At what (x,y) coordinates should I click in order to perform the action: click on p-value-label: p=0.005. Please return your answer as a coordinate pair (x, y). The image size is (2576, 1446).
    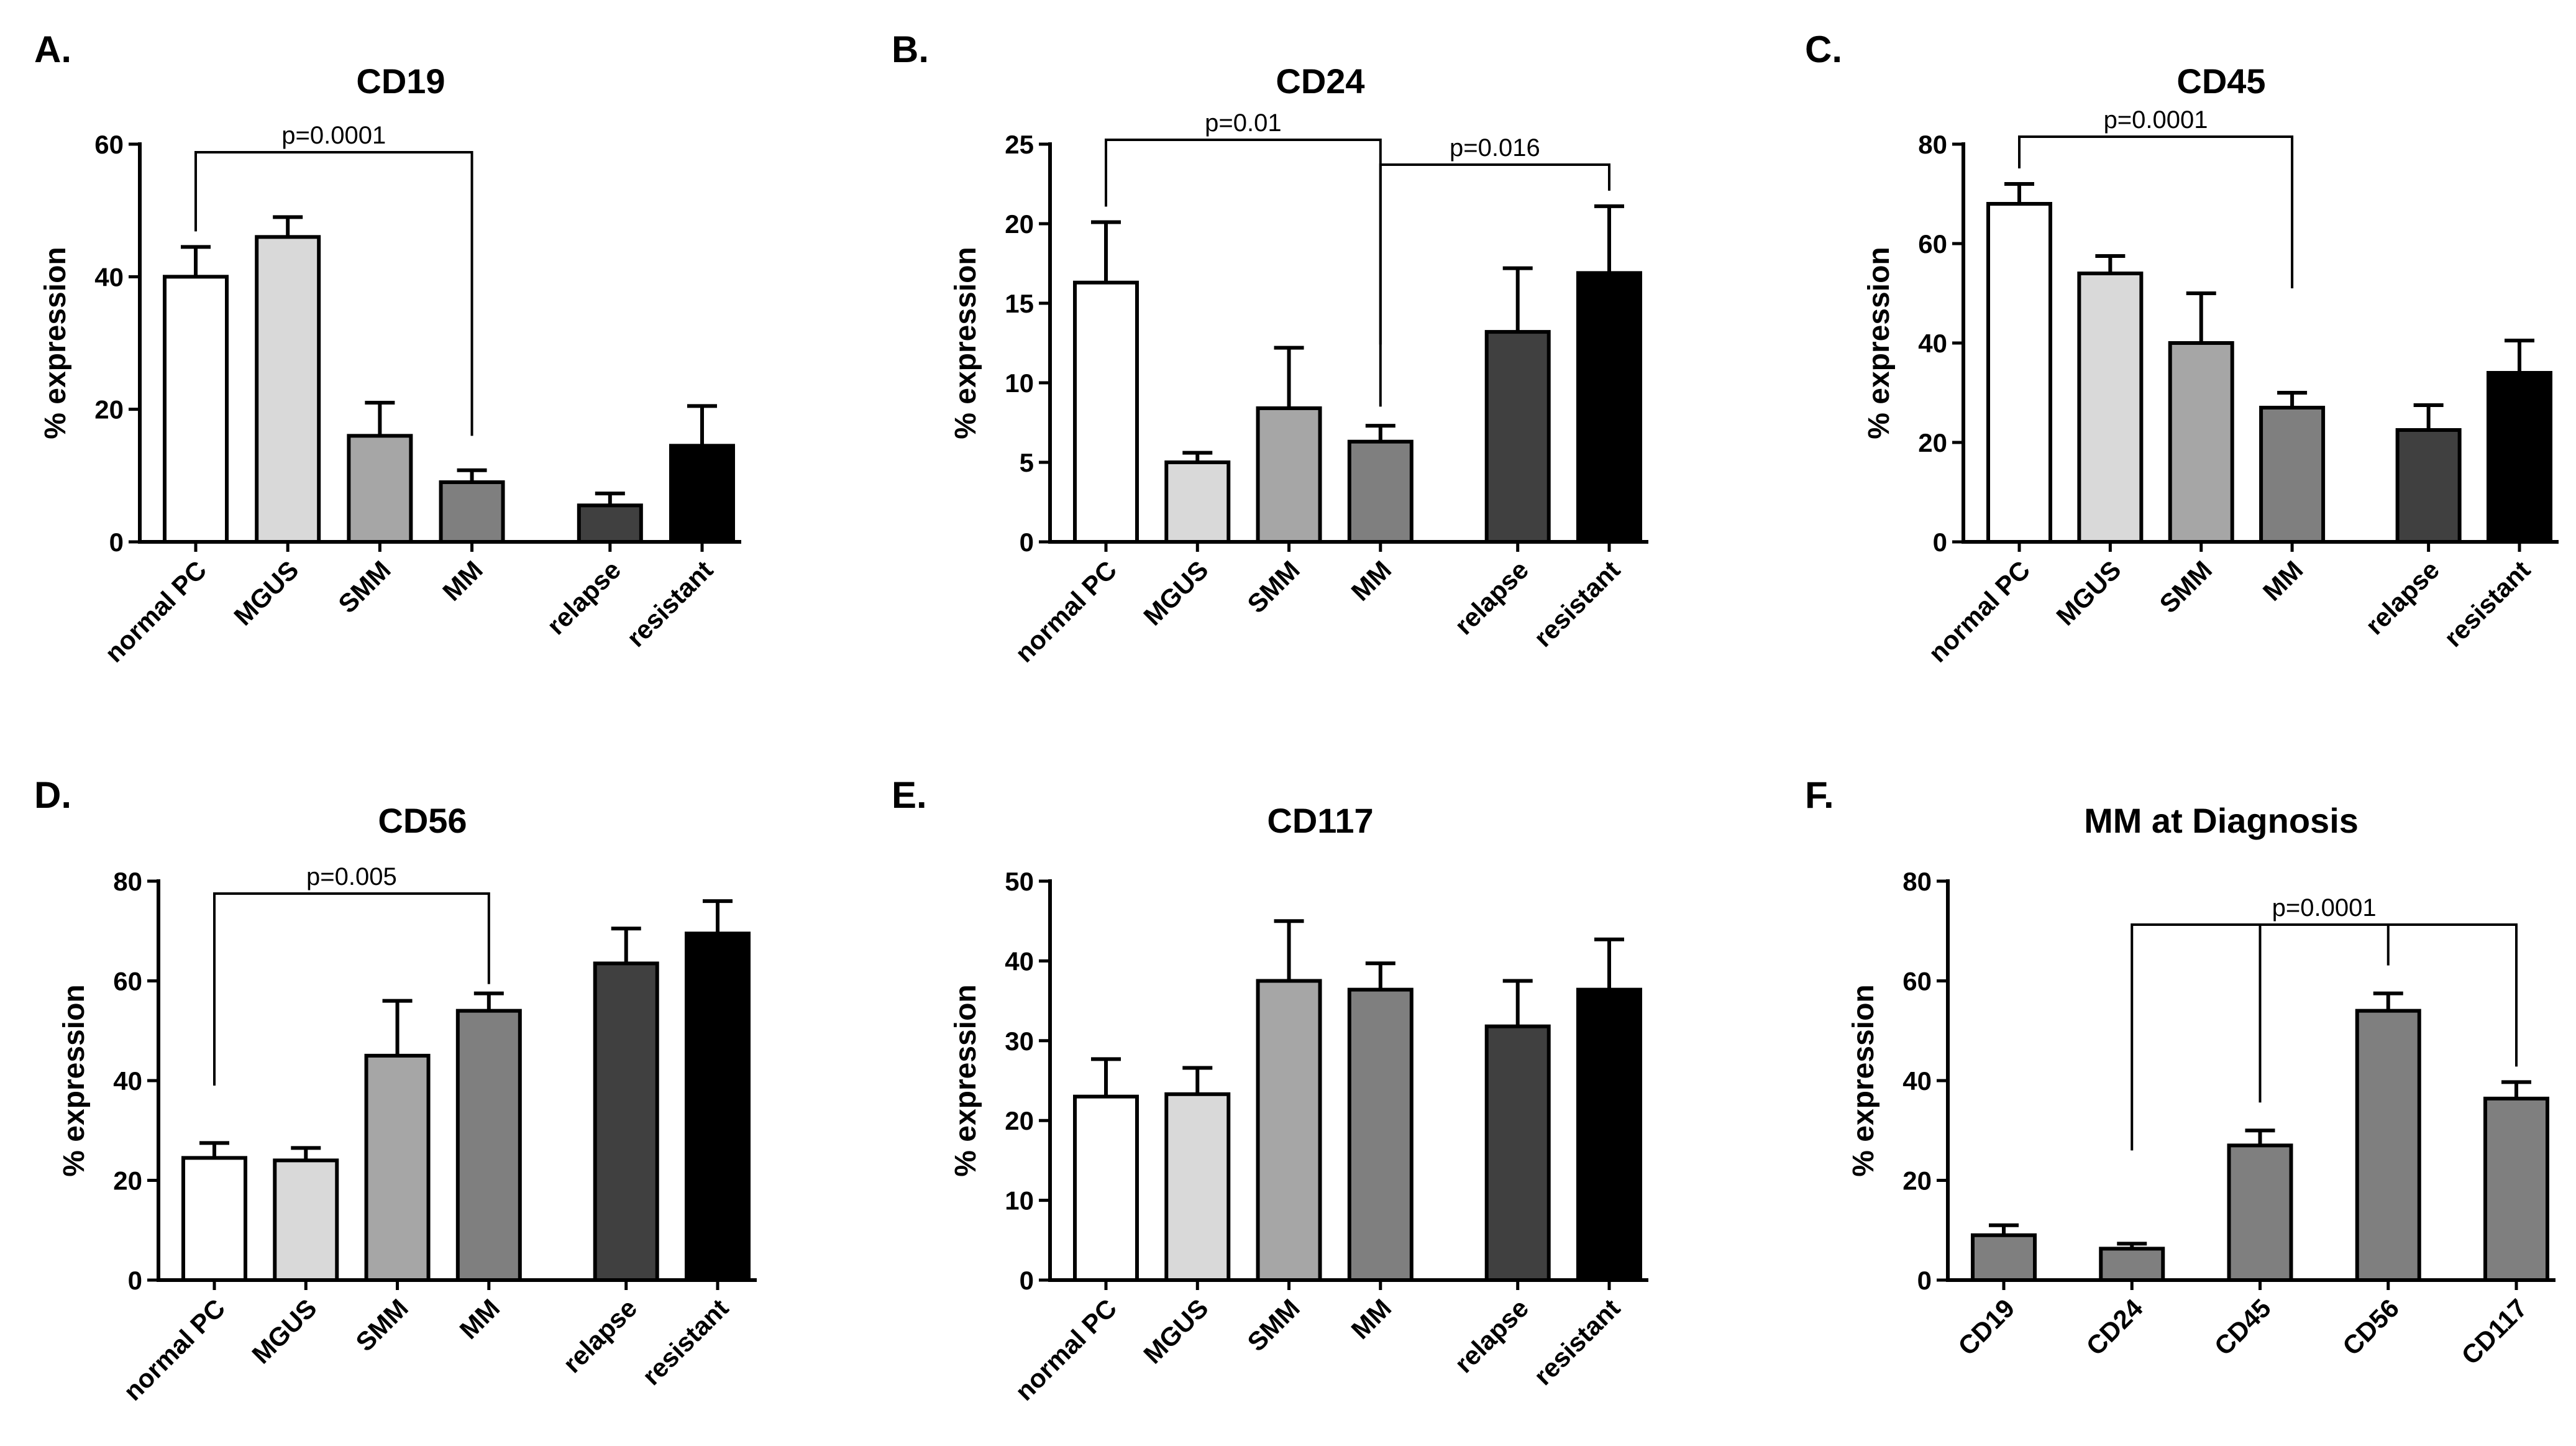
    Looking at the image, I should click on (351, 877).